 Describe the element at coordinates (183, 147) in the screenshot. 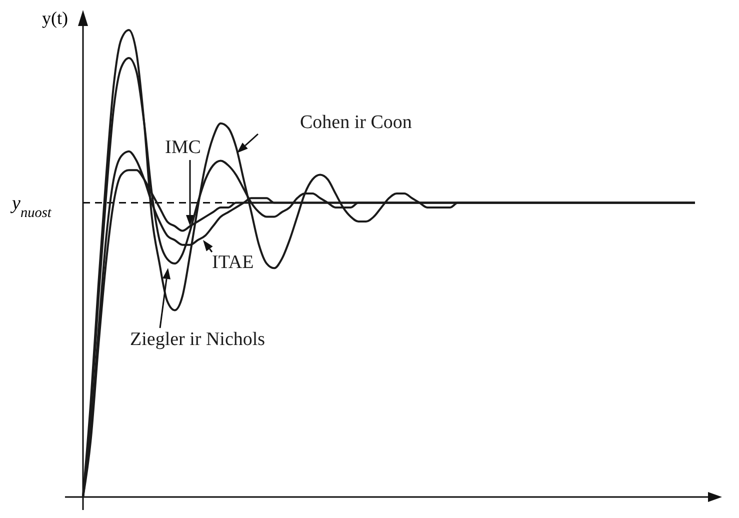

I see `series-label: IMC` at that location.